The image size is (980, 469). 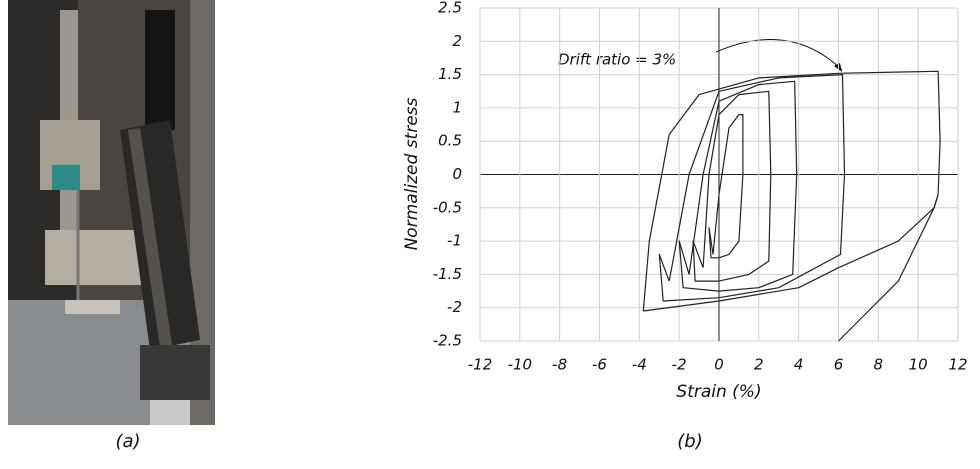 I want to click on y-tick-label: 2.5, so click(x=450, y=8).